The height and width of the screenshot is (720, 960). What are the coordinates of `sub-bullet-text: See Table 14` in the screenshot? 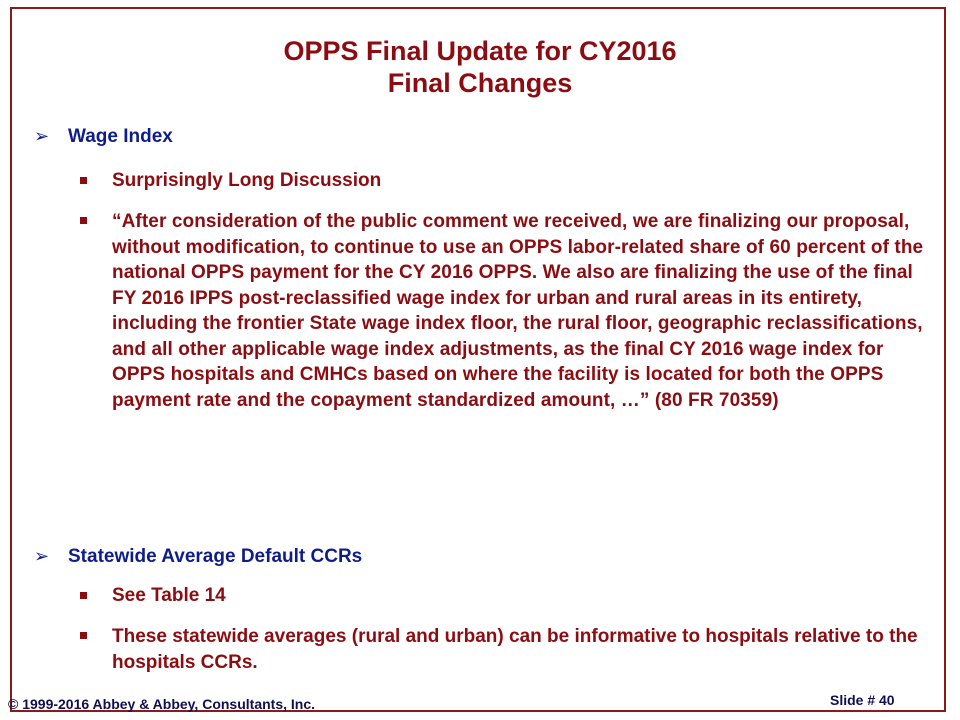 It's located at (169, 595).